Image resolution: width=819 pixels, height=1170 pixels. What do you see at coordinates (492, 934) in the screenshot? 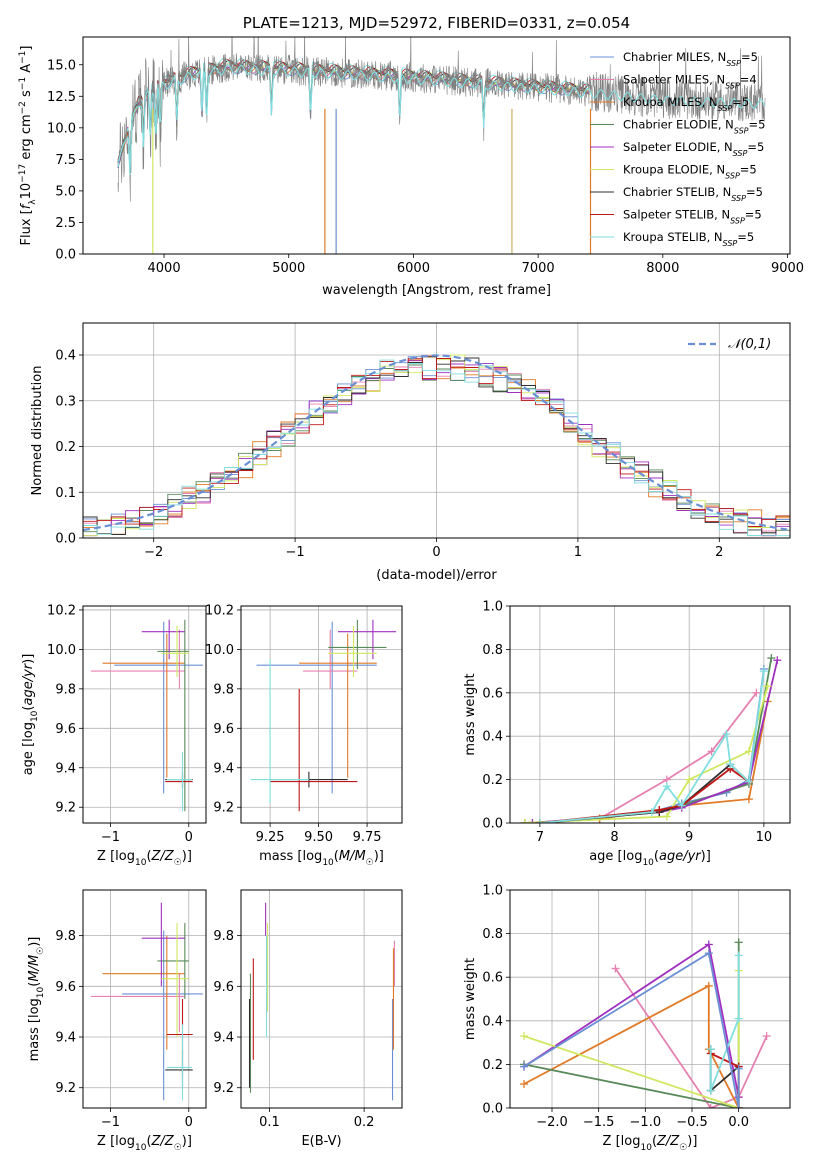
I see `y-tick-label: 0.8` at bounding box center [492, 934].